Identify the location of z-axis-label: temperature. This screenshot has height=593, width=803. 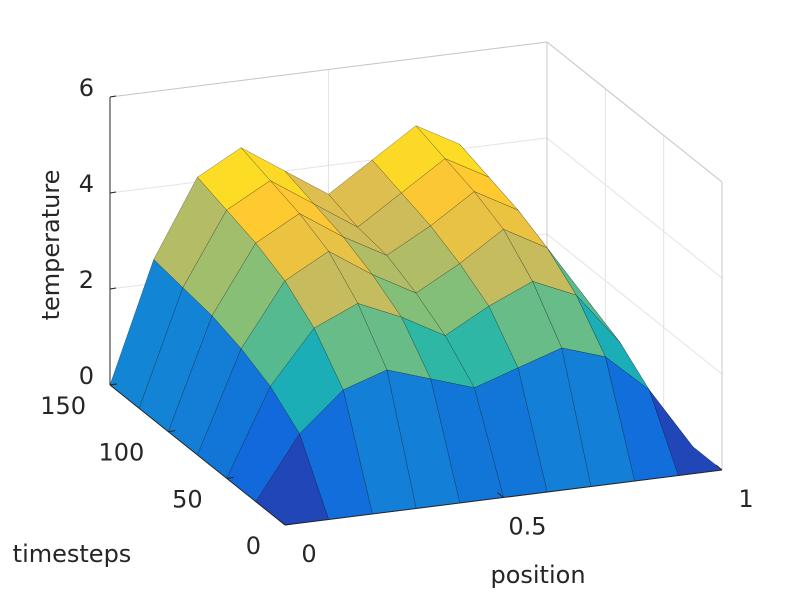
(51, 245).